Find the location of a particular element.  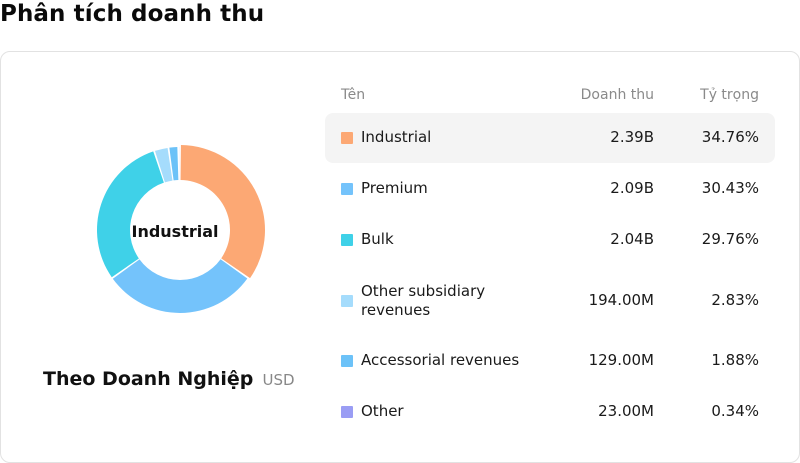

row-revenue: 129.00M is located at coordinates (621, 360).